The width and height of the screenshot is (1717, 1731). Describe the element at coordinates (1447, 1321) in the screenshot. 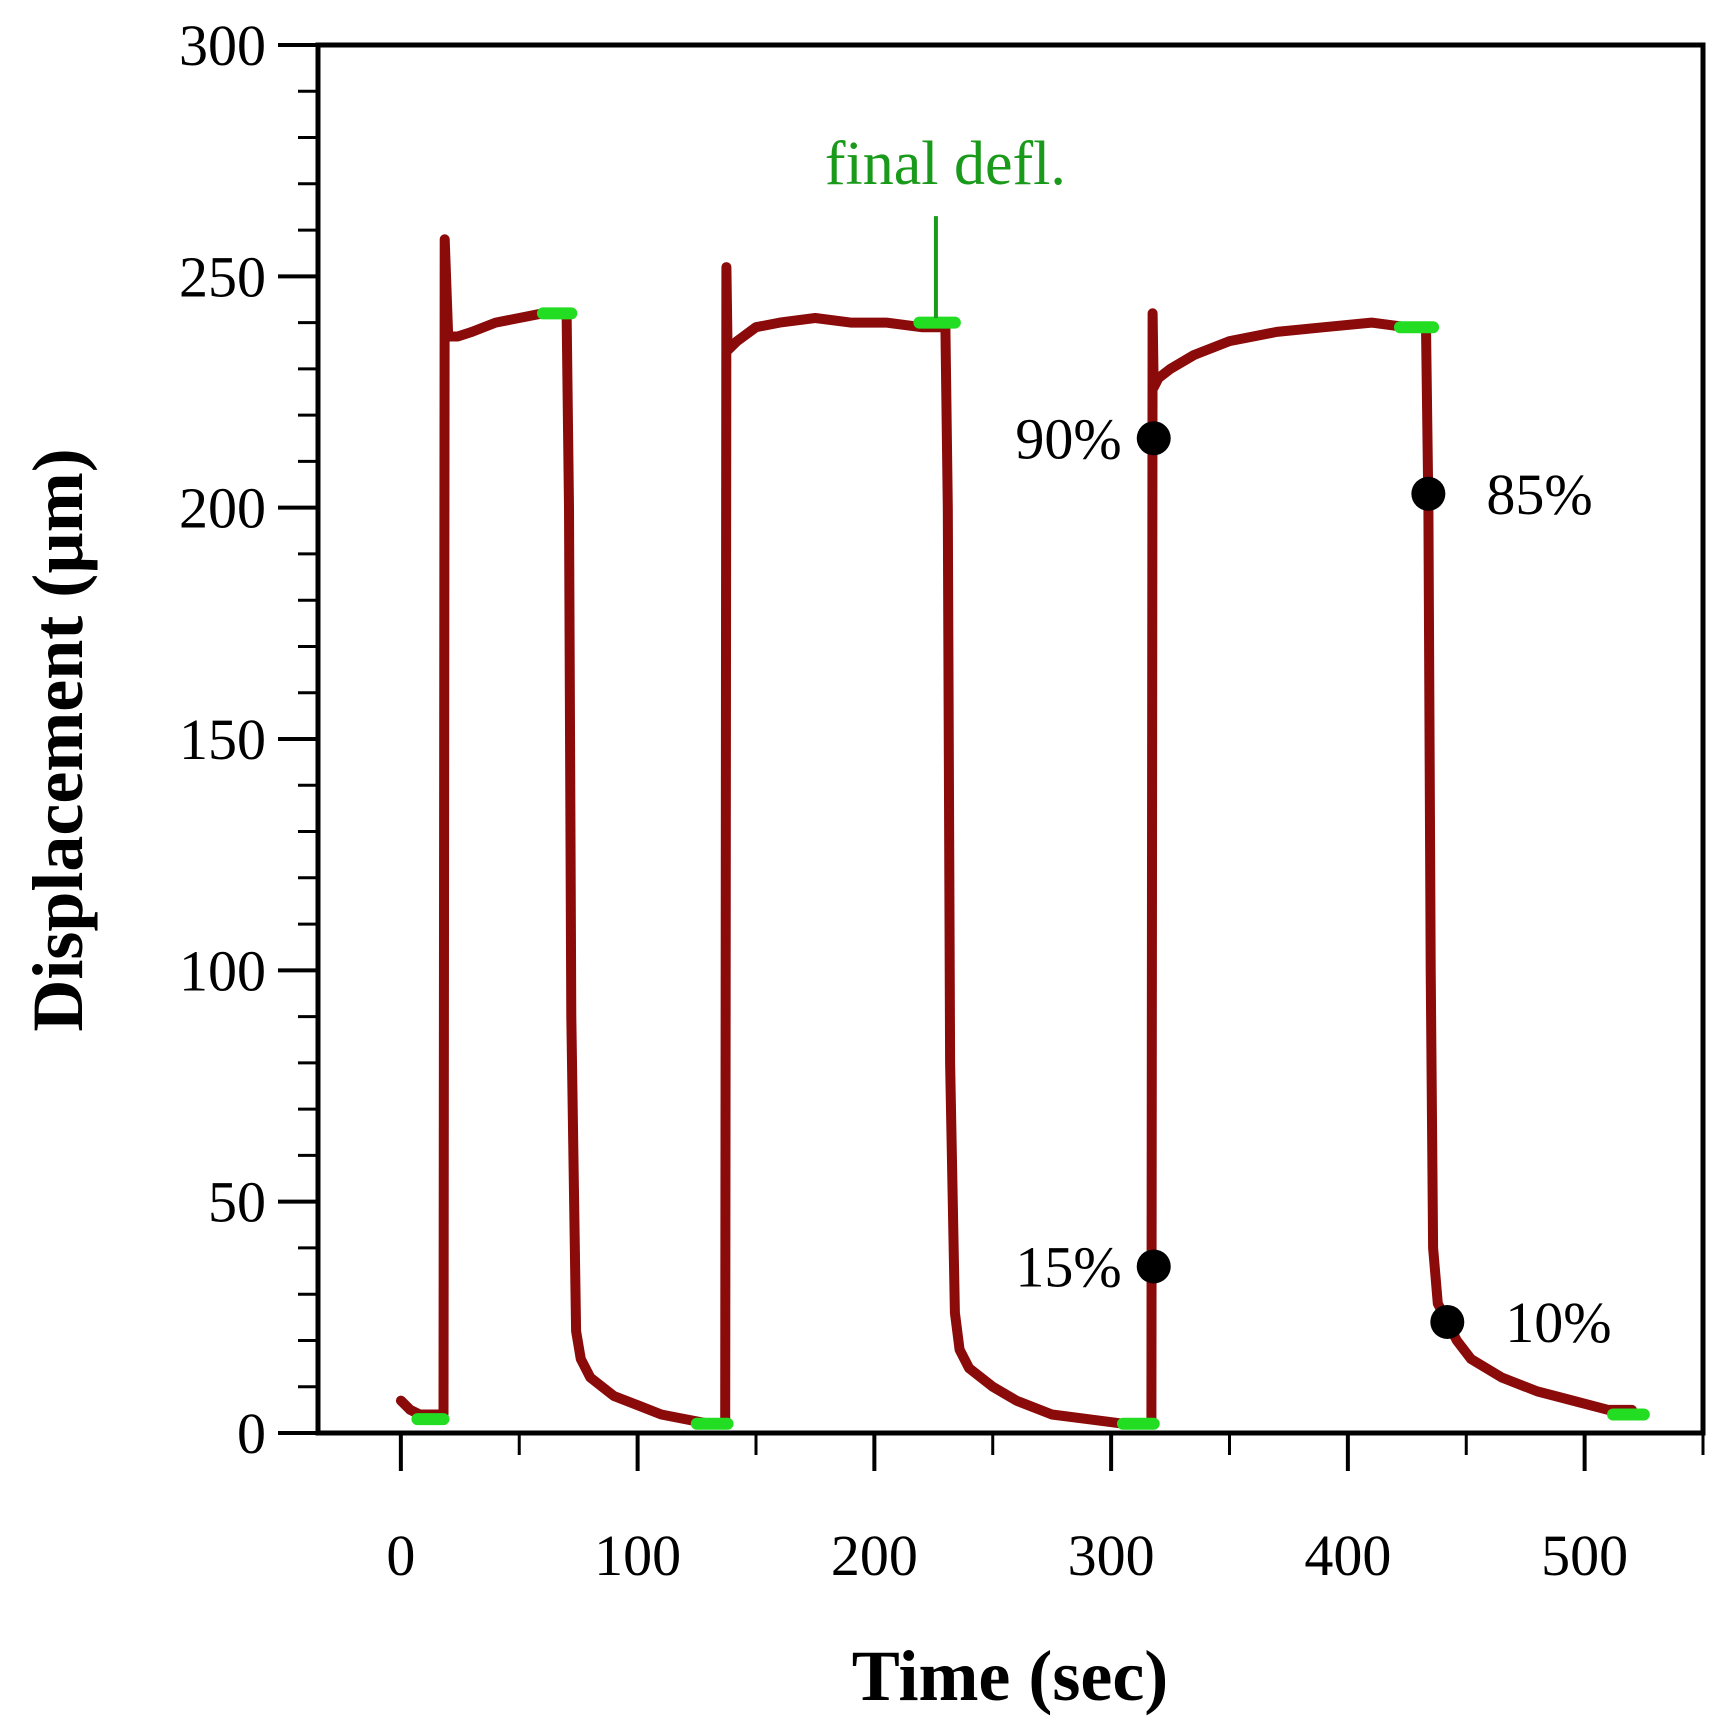

I see `point-10-marker` at that location.